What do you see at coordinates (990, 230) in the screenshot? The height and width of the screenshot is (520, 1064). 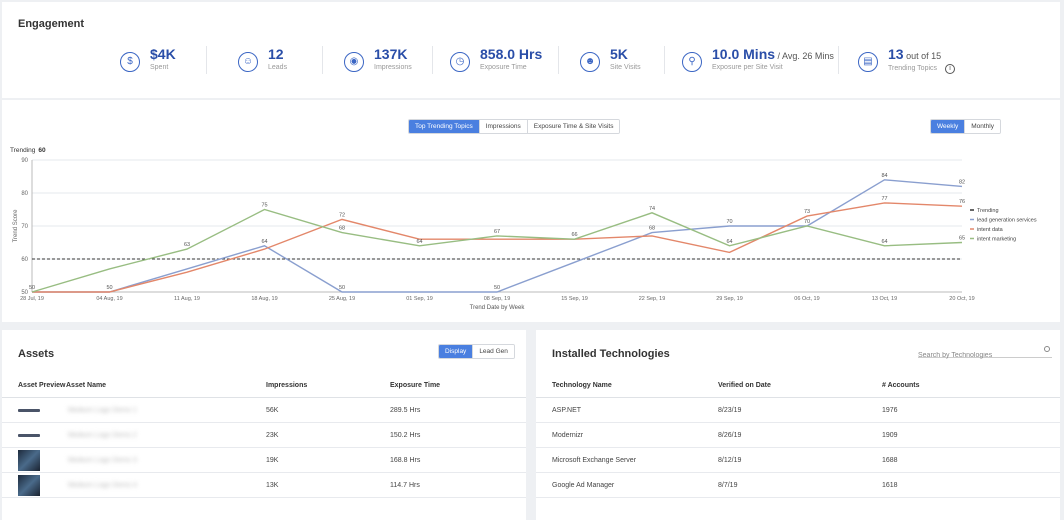 I see `legend-item: intent data` at bounding box center [990, 230].